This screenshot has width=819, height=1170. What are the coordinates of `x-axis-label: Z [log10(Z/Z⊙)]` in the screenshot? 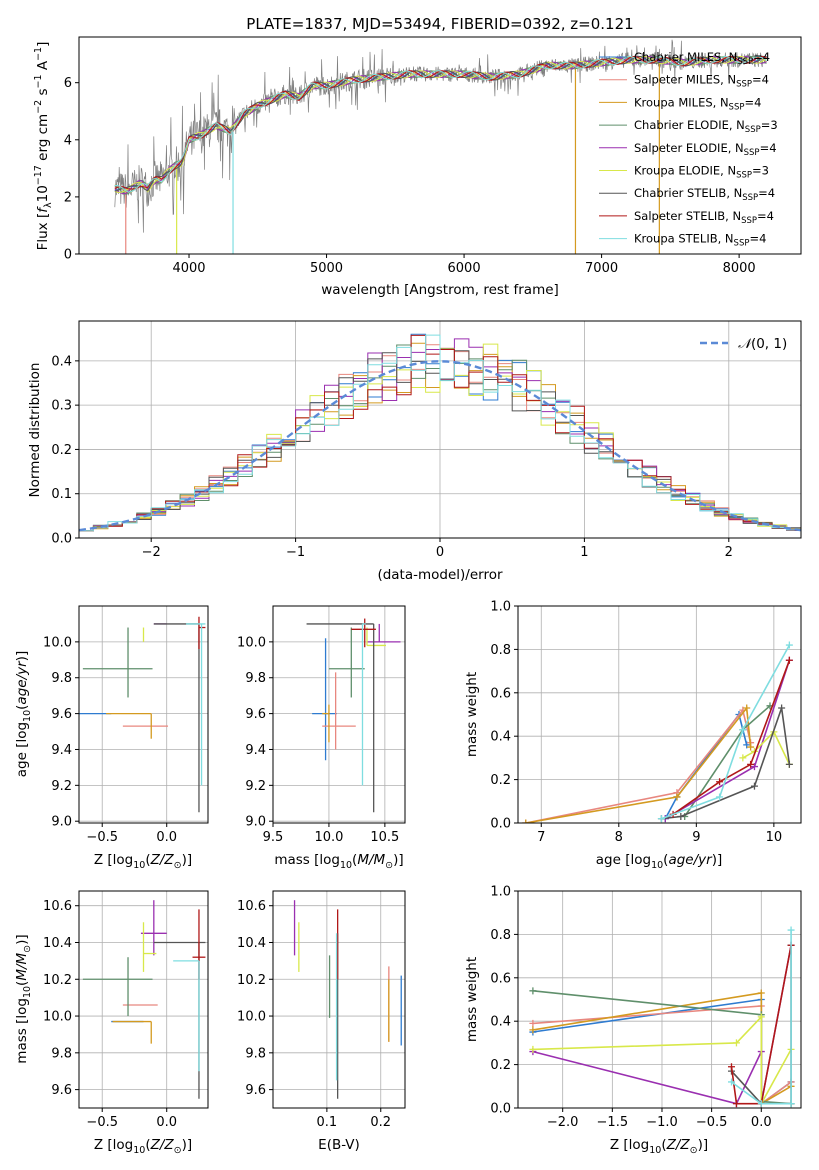 It's located at (143, 861).